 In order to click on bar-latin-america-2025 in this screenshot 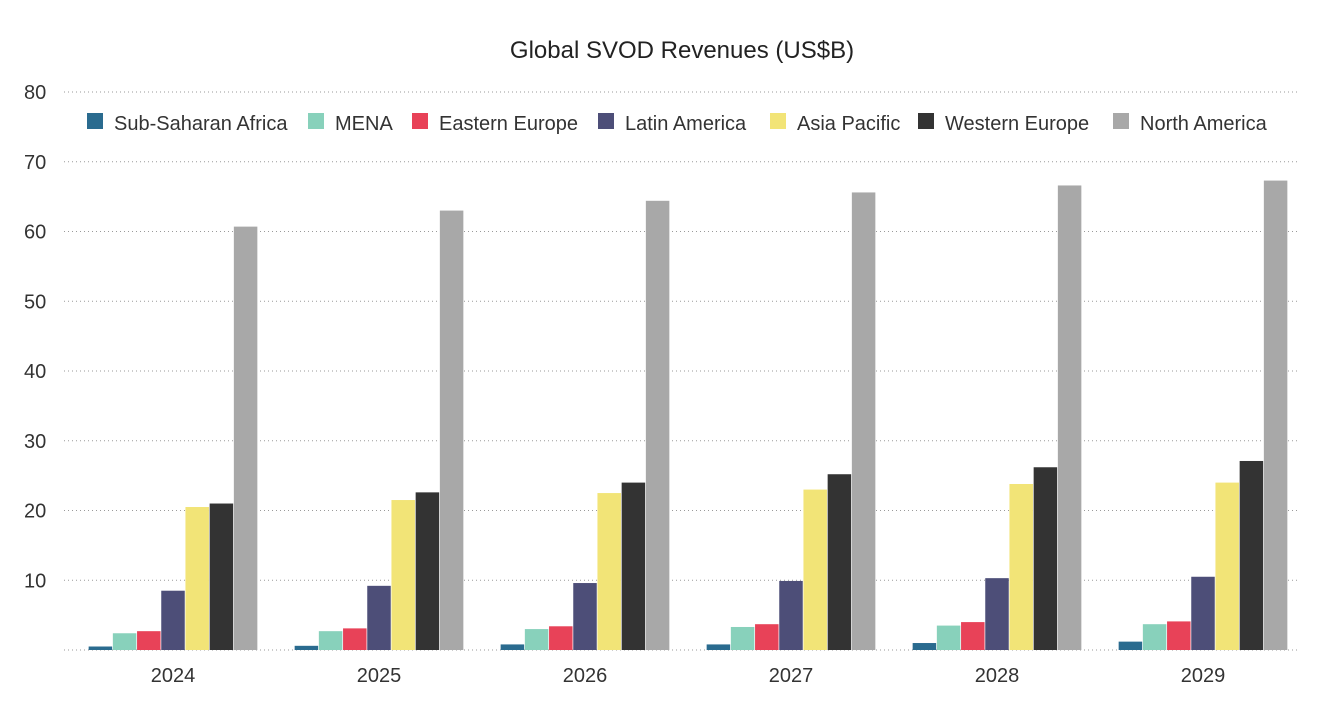, I will do `click(379, 617)`.